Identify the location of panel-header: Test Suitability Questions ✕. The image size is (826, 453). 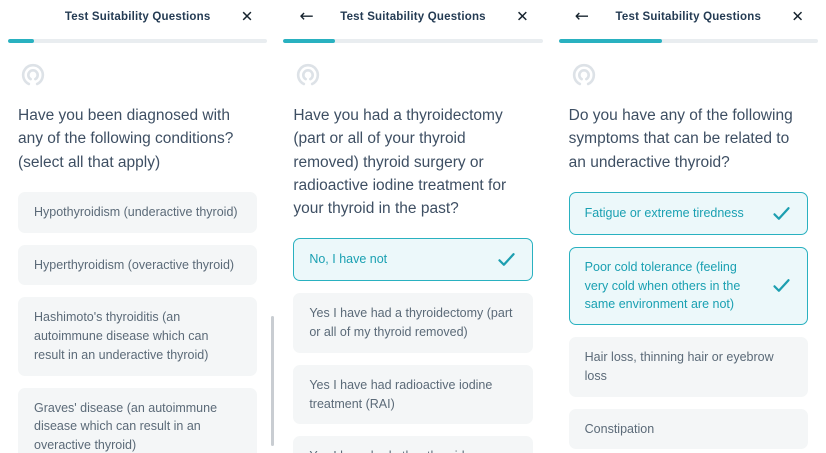
(137, 17).